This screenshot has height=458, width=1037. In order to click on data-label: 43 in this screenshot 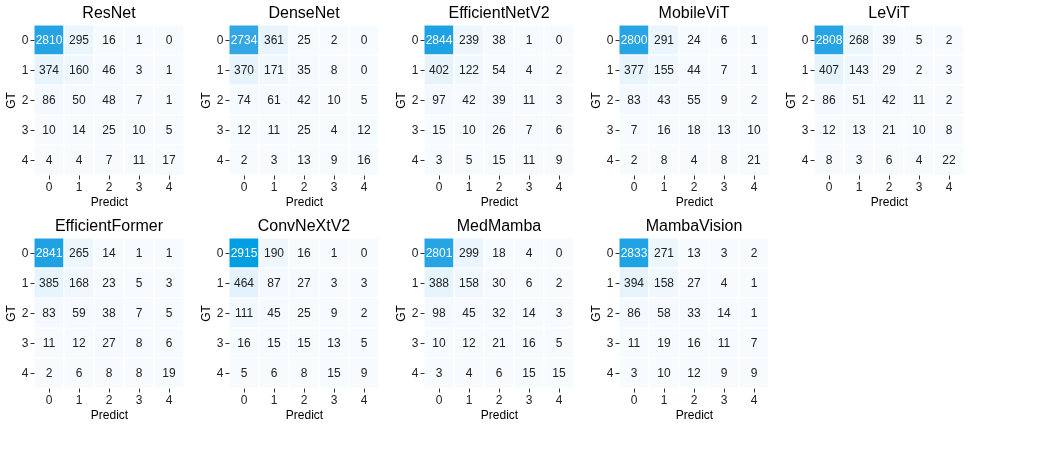, I will do `click(664, 100)`.